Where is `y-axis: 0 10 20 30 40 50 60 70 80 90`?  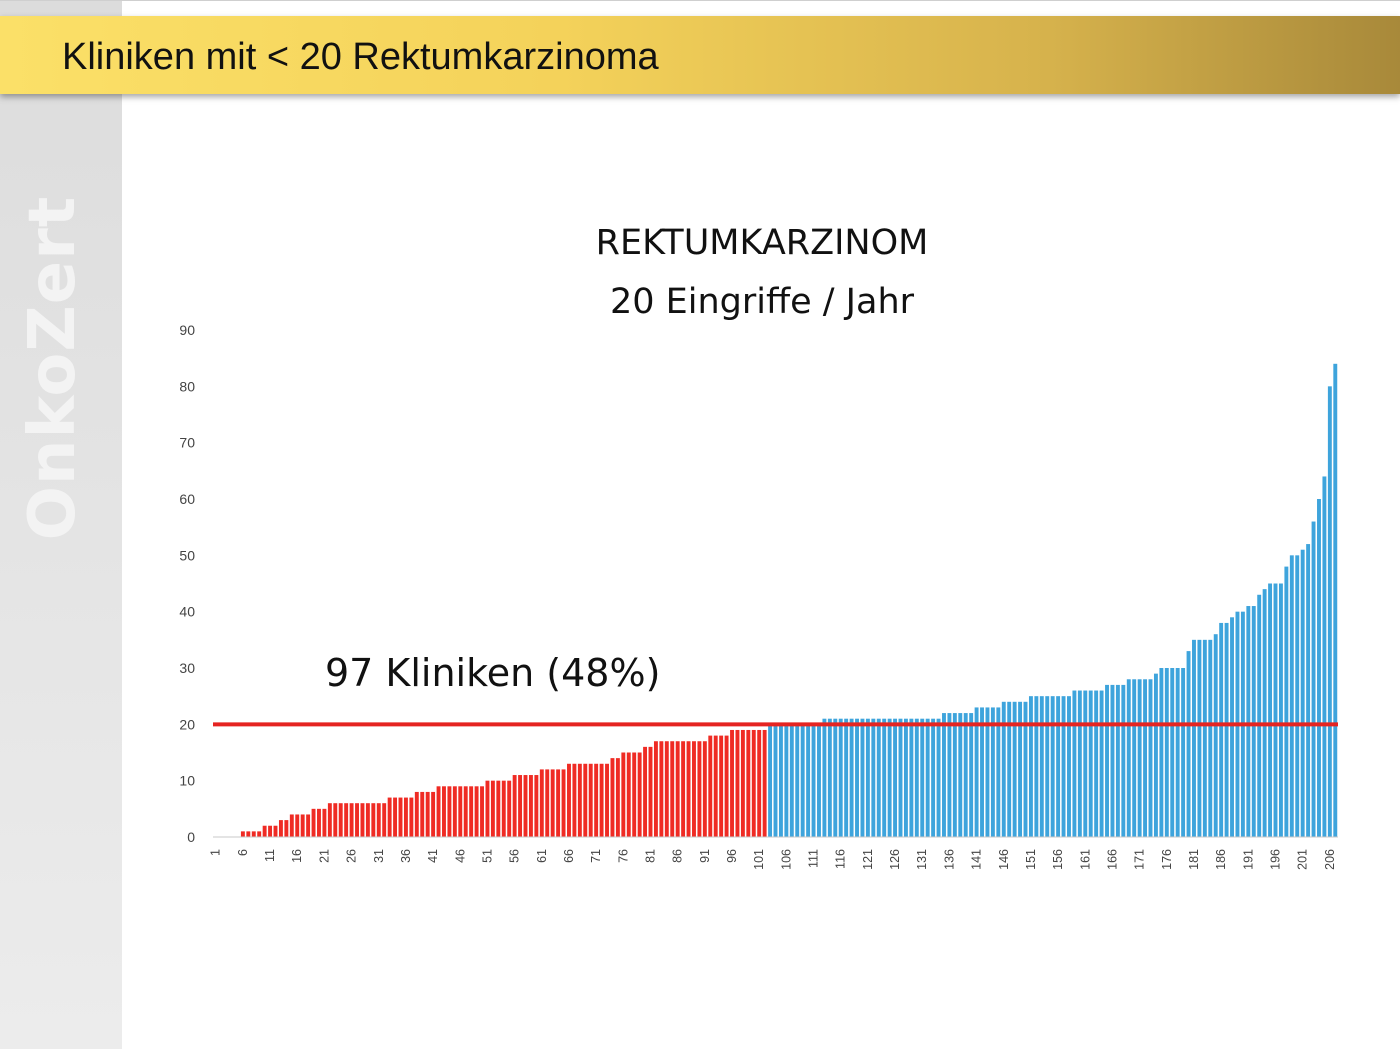
y-axis: 0 10 20 30 40 50 60 70 80 90 is located at coordinates (187, 583).